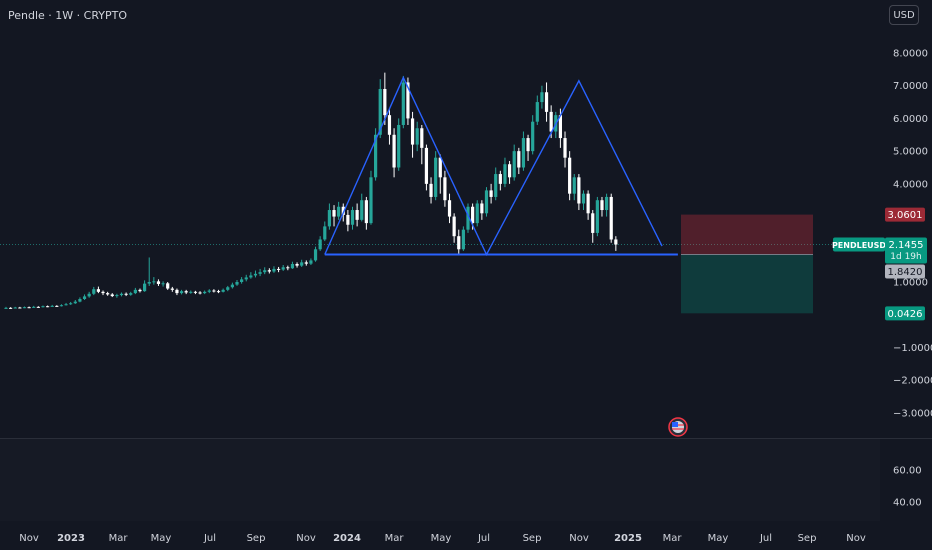  What do you see at coordinates (910, 54) in the screenshot?
I see `y-tick-label: 8.0000` at bounding box center [910, 54].